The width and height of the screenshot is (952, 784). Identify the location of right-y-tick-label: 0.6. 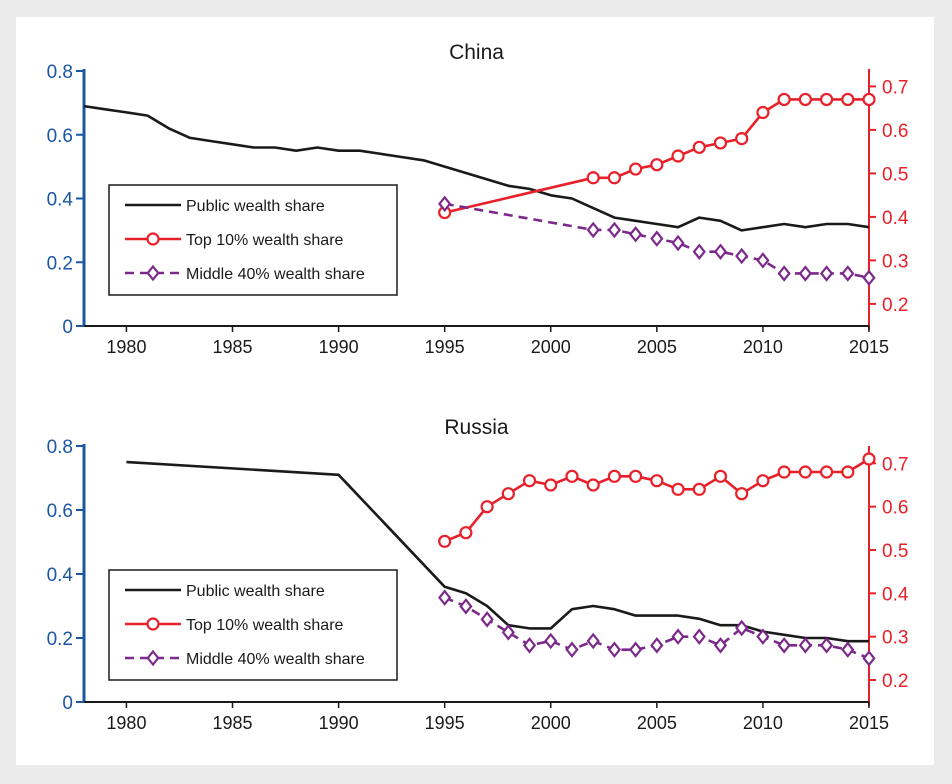
(895, 131).